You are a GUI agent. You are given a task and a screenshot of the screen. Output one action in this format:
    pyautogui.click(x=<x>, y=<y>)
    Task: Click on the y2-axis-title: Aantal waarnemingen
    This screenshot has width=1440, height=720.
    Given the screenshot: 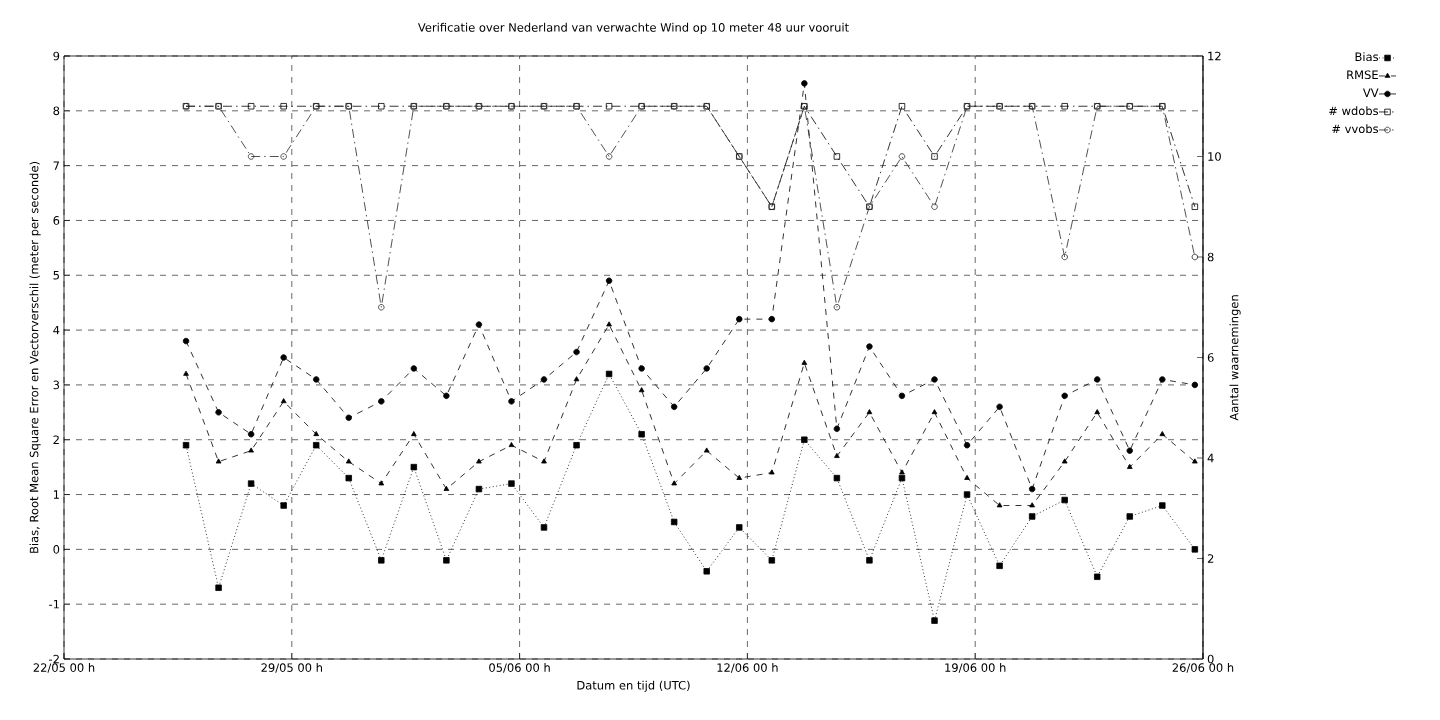 What is the action you would take?
    pyautogui.click(x=1235, y=358)
    